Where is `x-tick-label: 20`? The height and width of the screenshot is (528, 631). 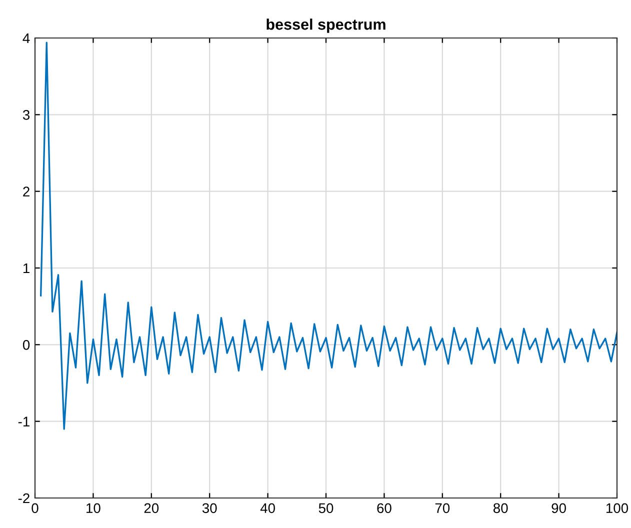
x-tick-label: 20 is located at coordinates (151, 508).